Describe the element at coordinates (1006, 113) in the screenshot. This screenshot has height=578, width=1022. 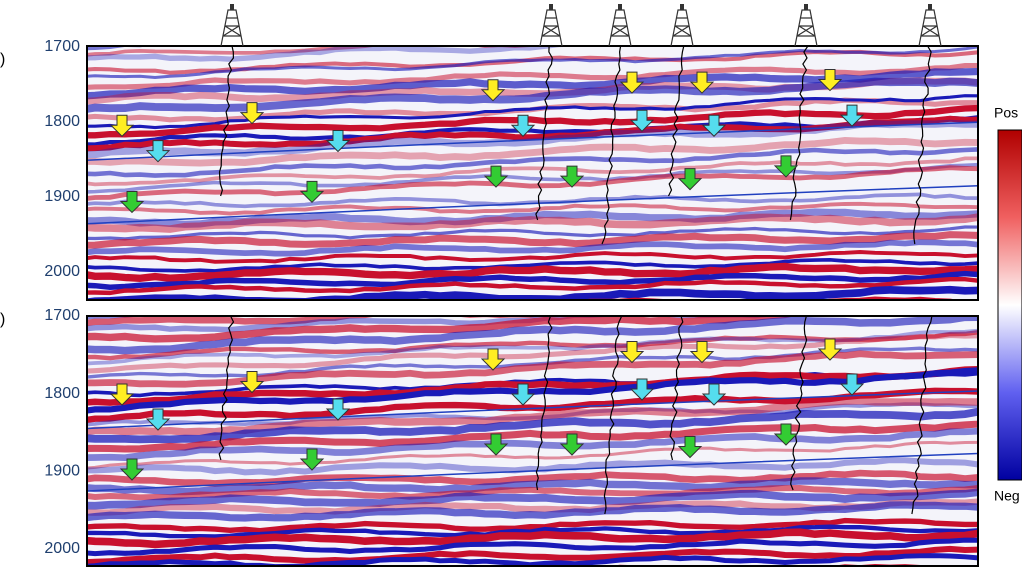
I see `colorbar-top-label: Pos` at that location.